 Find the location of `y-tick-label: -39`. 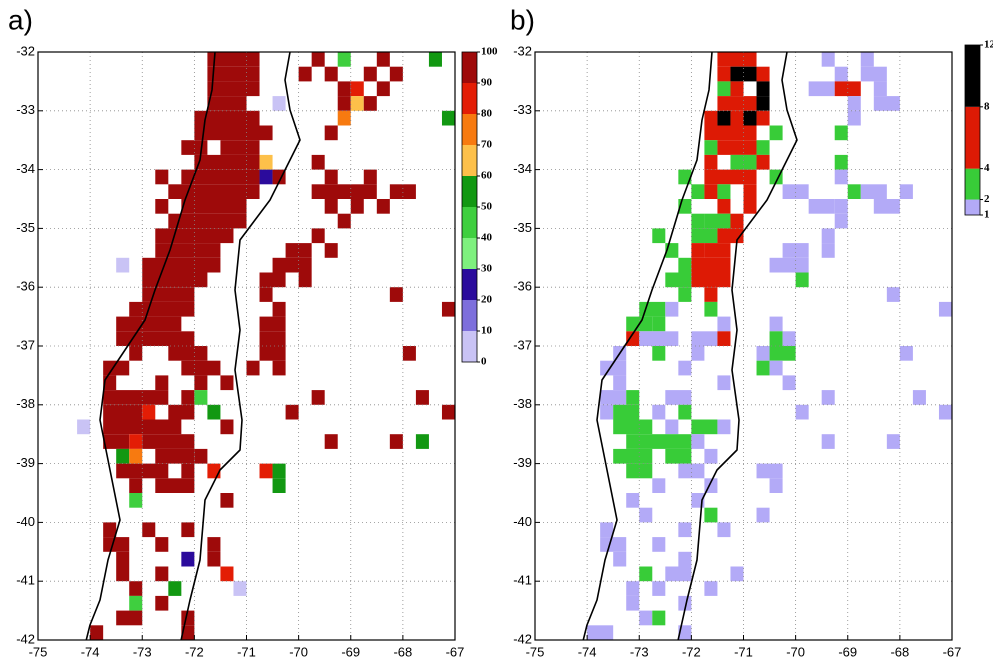

y-tick-label: -39 is located at coordinates (25, 462).